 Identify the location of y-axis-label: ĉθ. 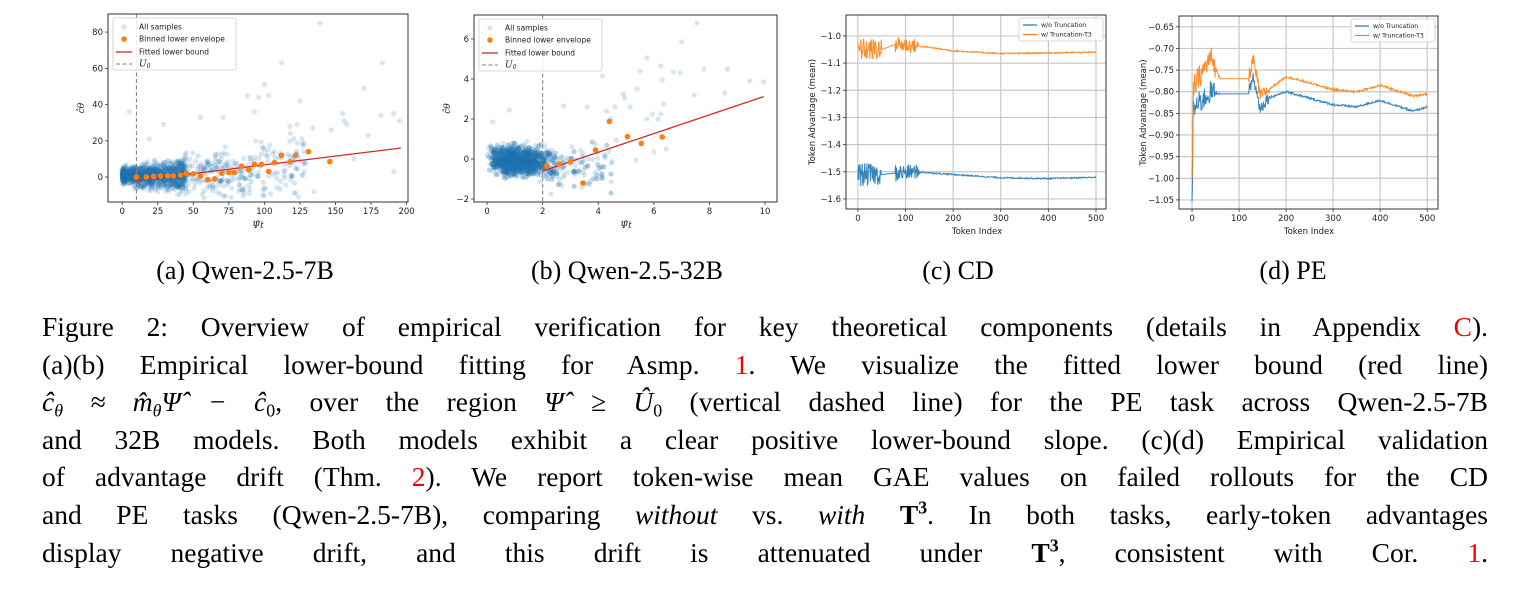
(81, 107).